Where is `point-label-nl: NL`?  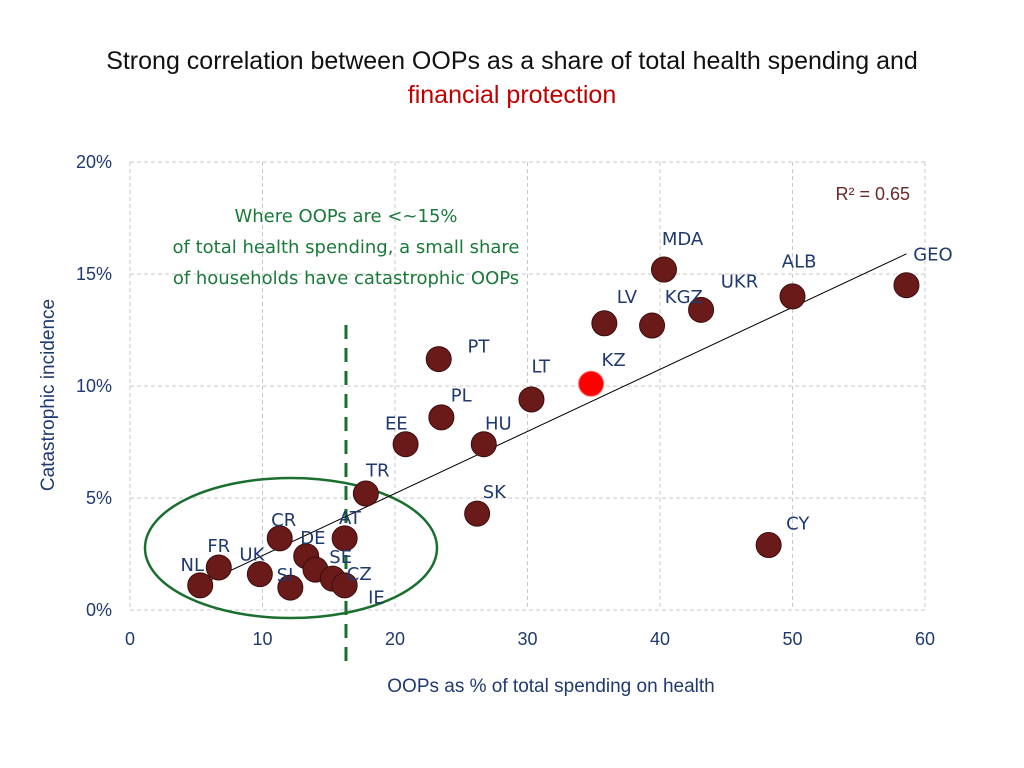
point-label-nl: NL is located at coordinates (193, 565).